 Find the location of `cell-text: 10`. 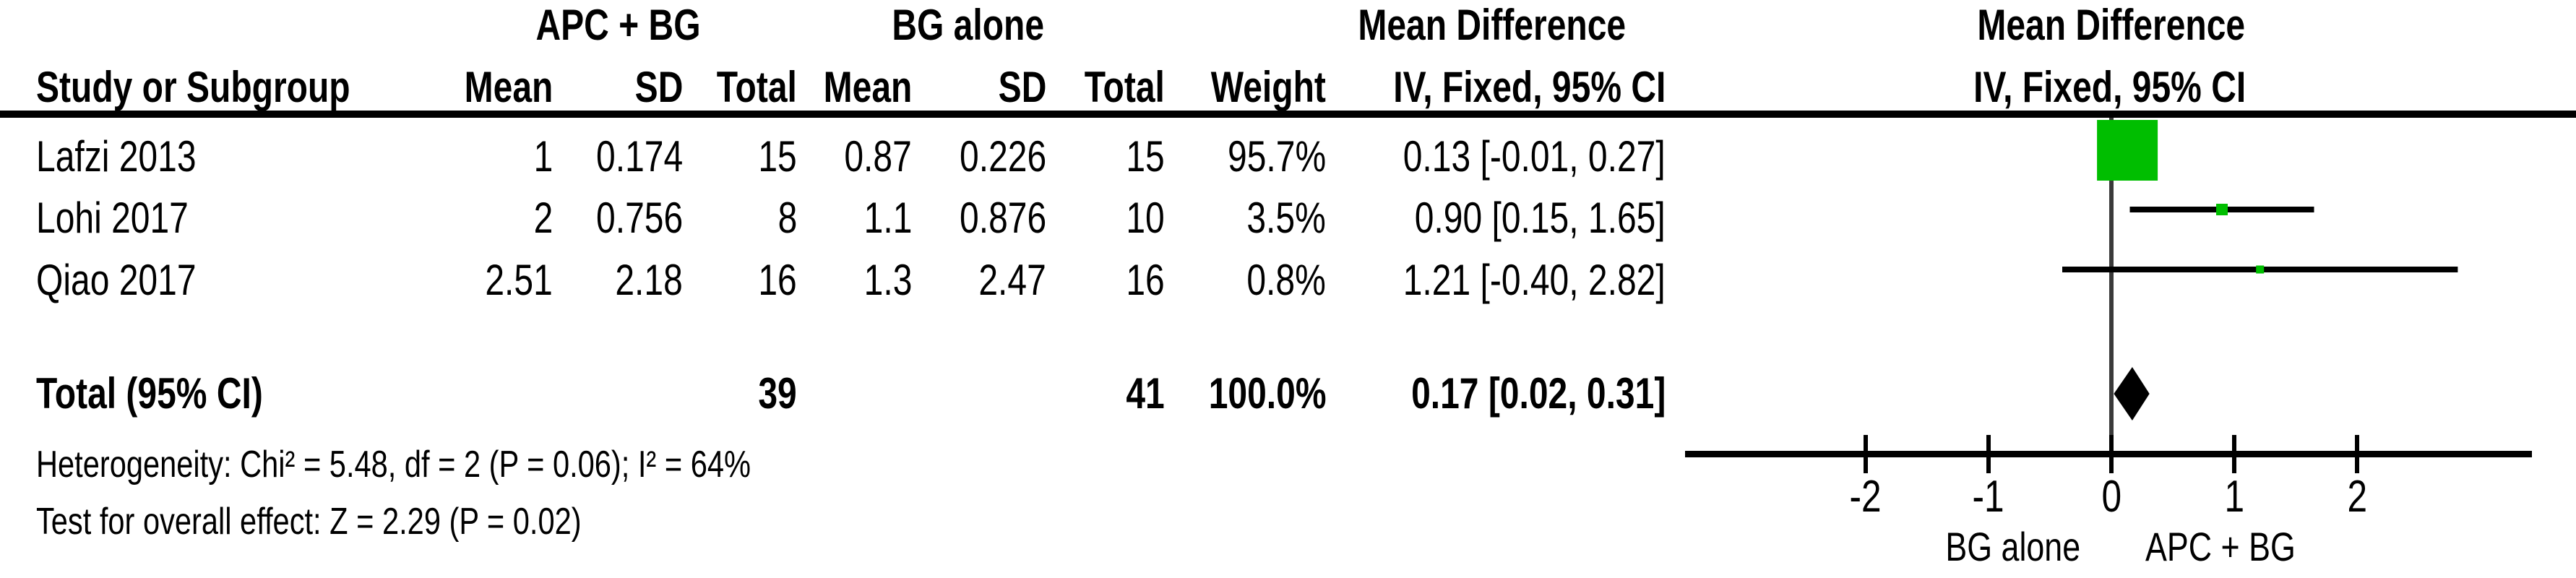

cell-text: 10 is located at coordinates (1145, 218).